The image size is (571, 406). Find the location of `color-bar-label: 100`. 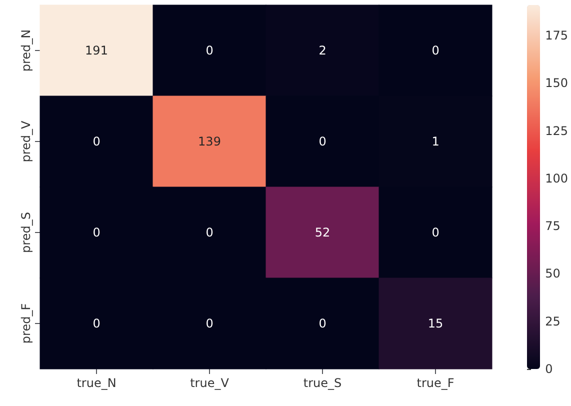

color-bar-label: 100 is located at coordinates (556, 178).